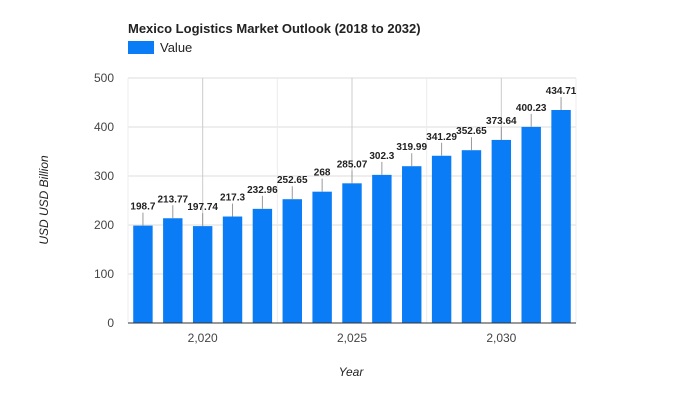 Image resolution: width=700 pixels, height=400 pixels. I want to click on legend: Value, so click(160, 47).